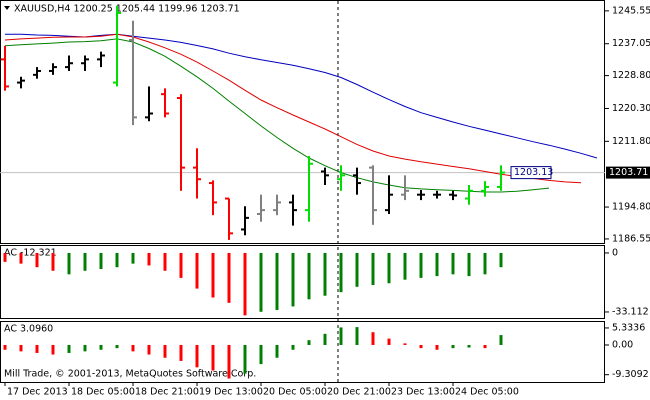  I want to click on x-tick-label: 19 Dec 13:00, so click(231, 392).